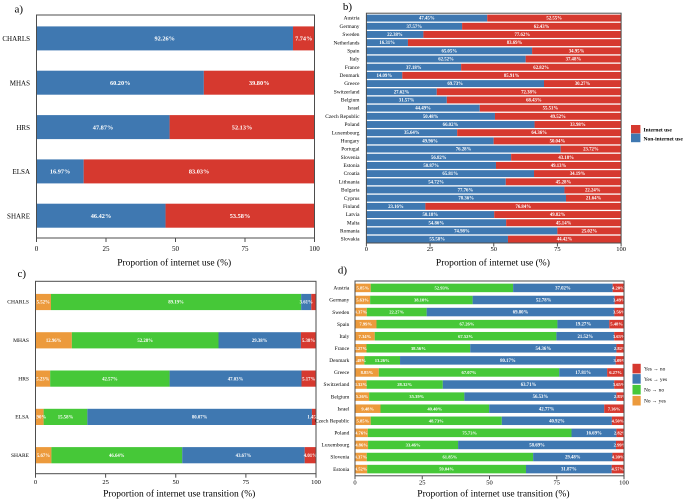  I want to click on svg-text: 50.87%, so click(431, 166).